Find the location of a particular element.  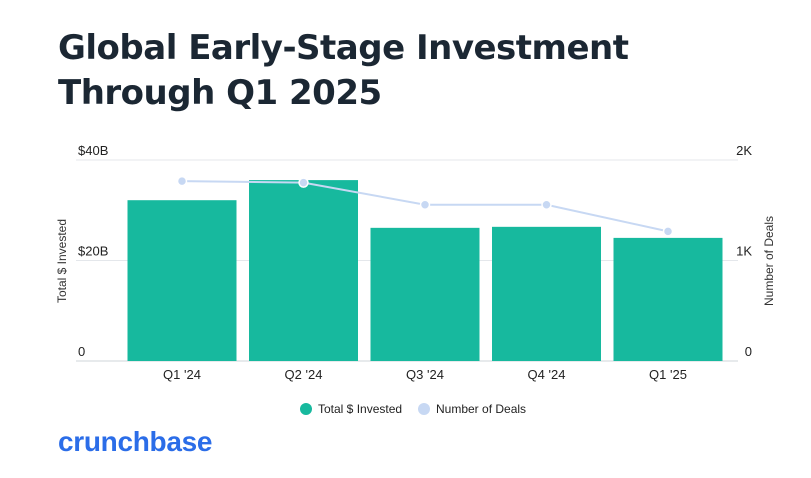

legend: Total $ Invested Number of Deals is located at coordinates (413, 409).